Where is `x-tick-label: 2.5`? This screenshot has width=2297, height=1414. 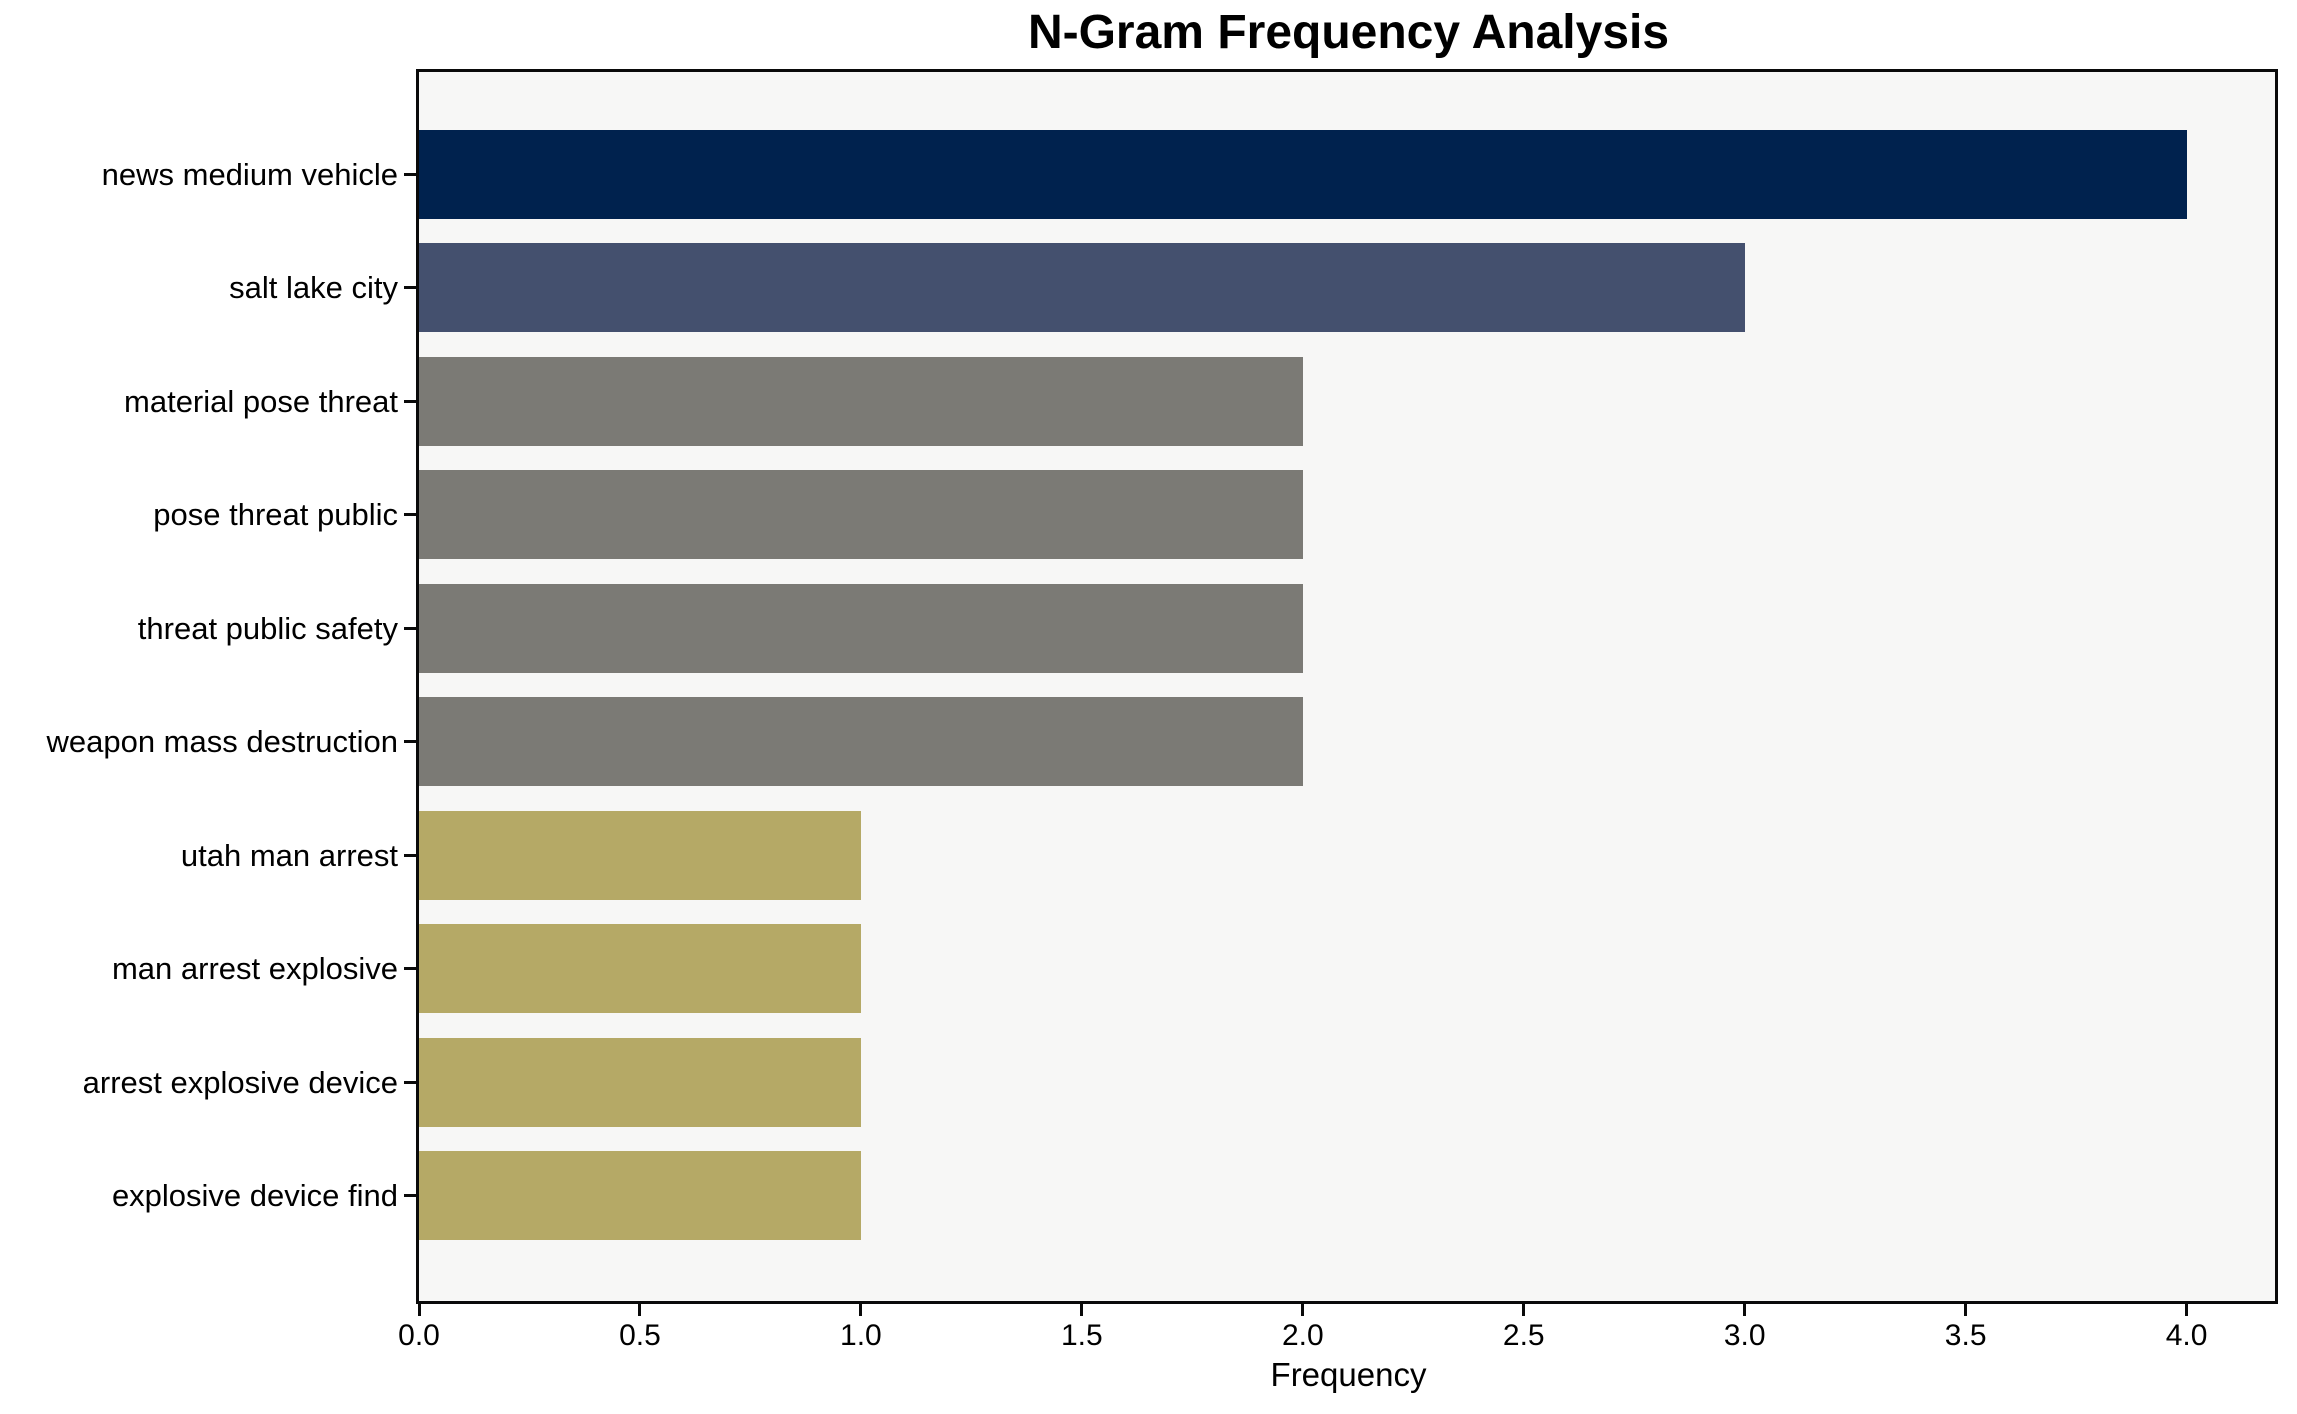 x-tick-label: 2.5 is located at coordinates (1523, 1335).